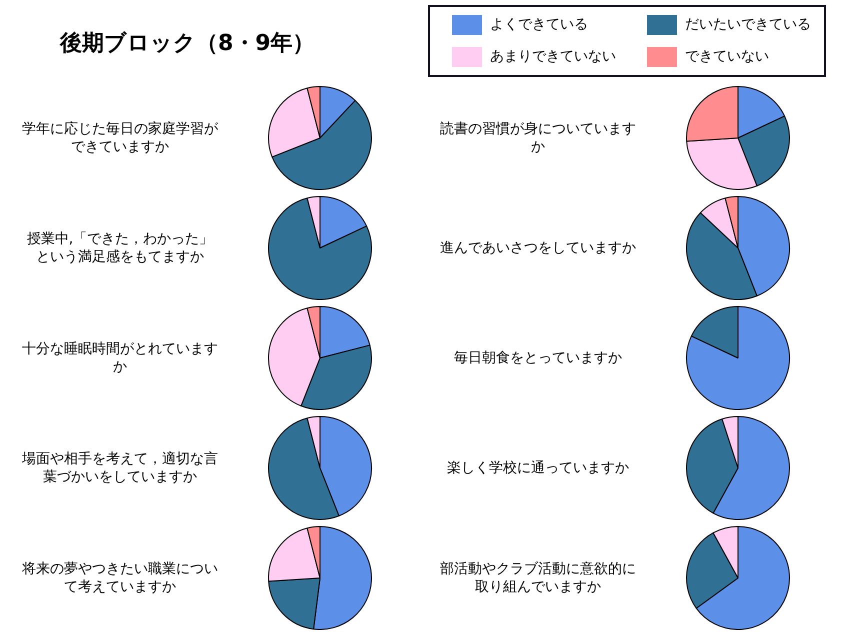 This screenshot has width=848, height=644. Describe the element at coordinates (538, 138) in the screenshot. I see `text: 読書の習慣が身についていますか` at that location.